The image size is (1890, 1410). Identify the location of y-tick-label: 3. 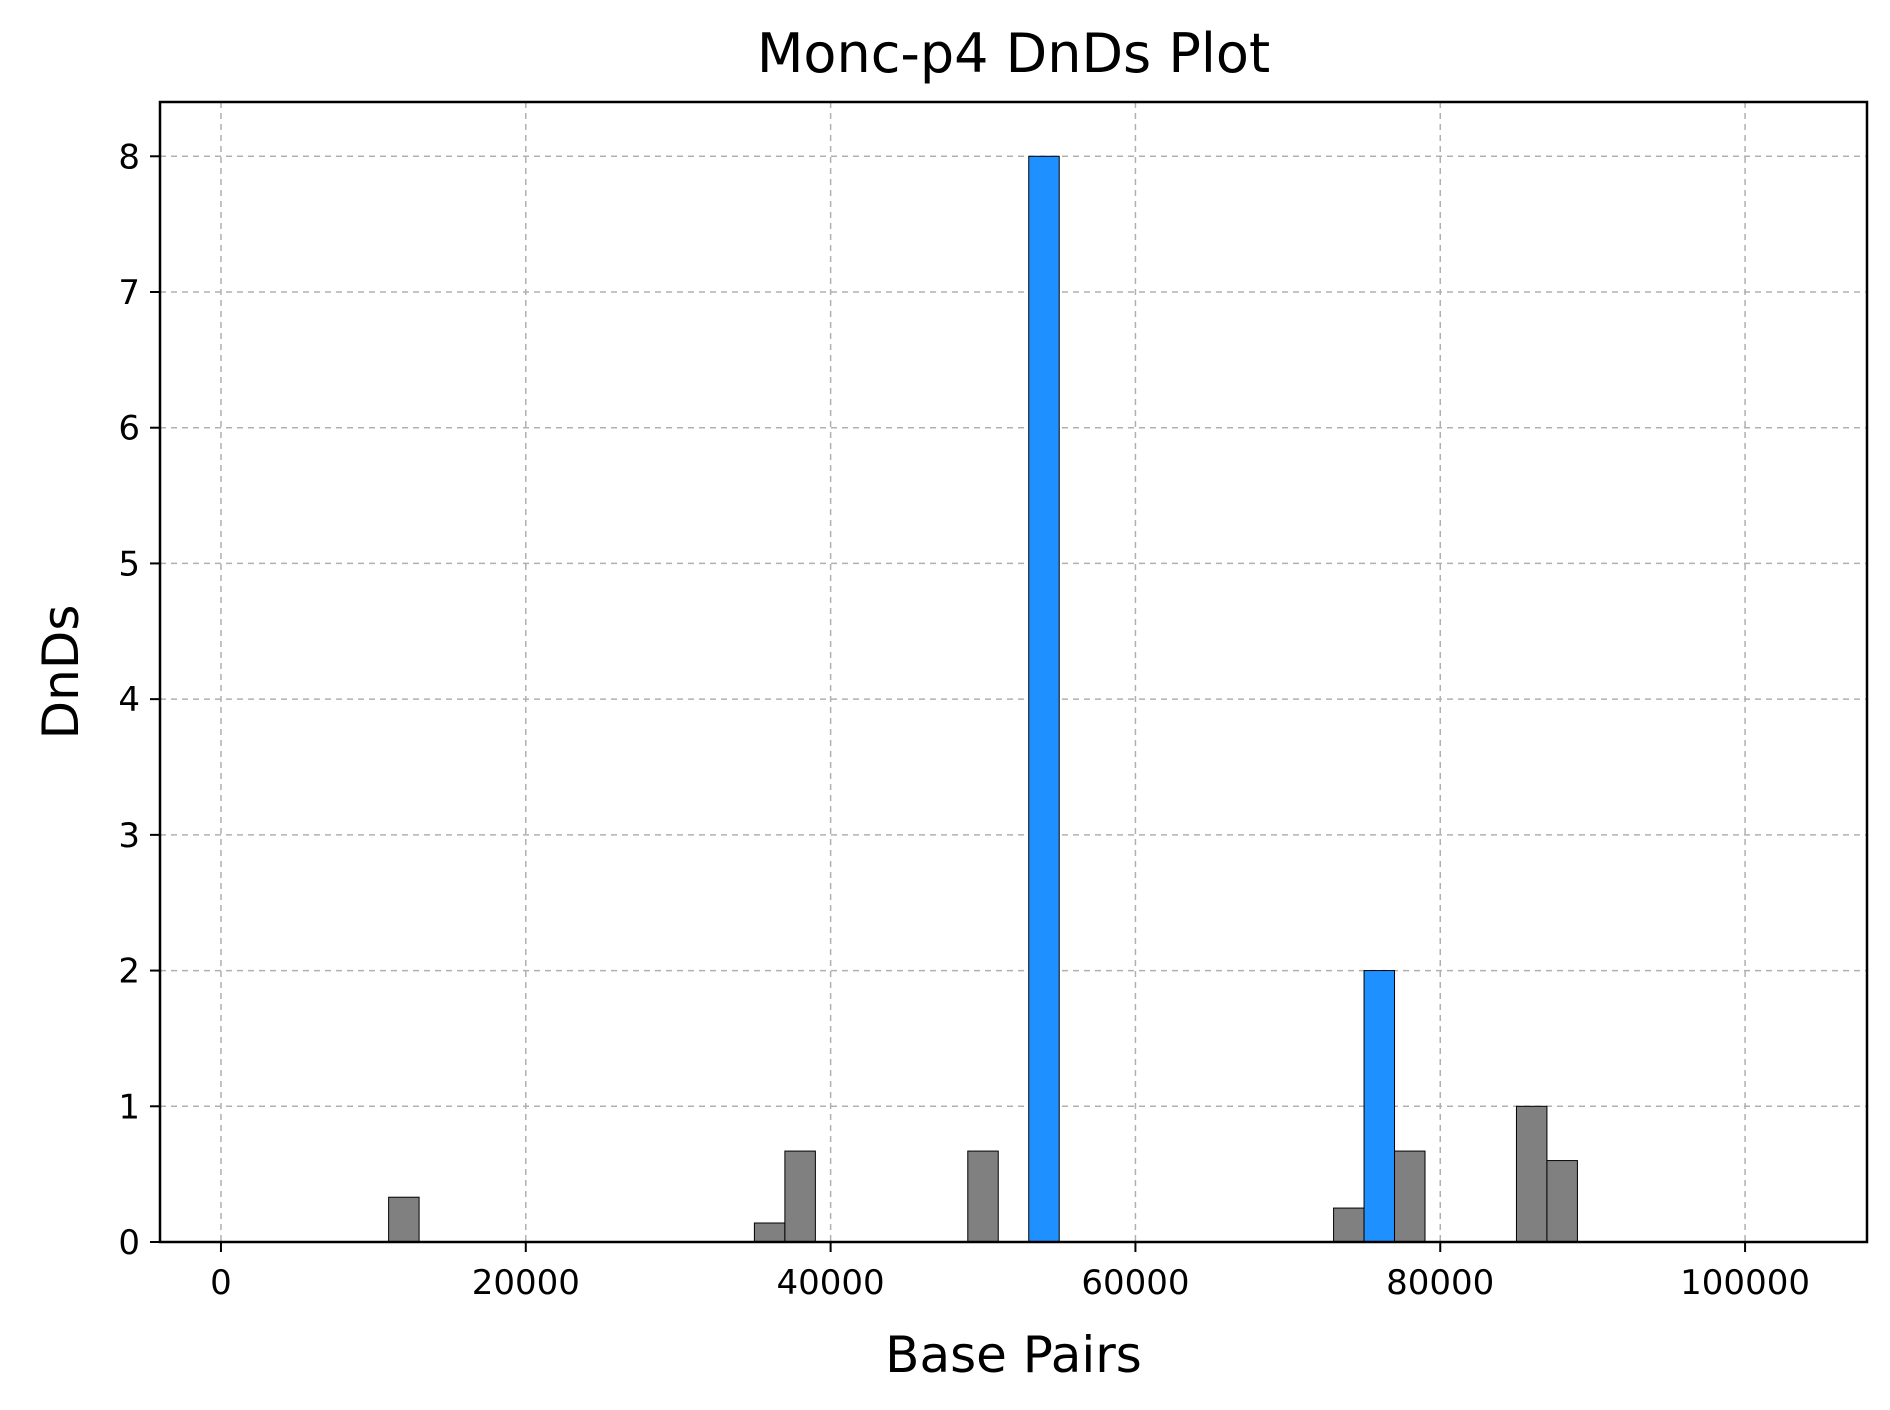
(129, 836).